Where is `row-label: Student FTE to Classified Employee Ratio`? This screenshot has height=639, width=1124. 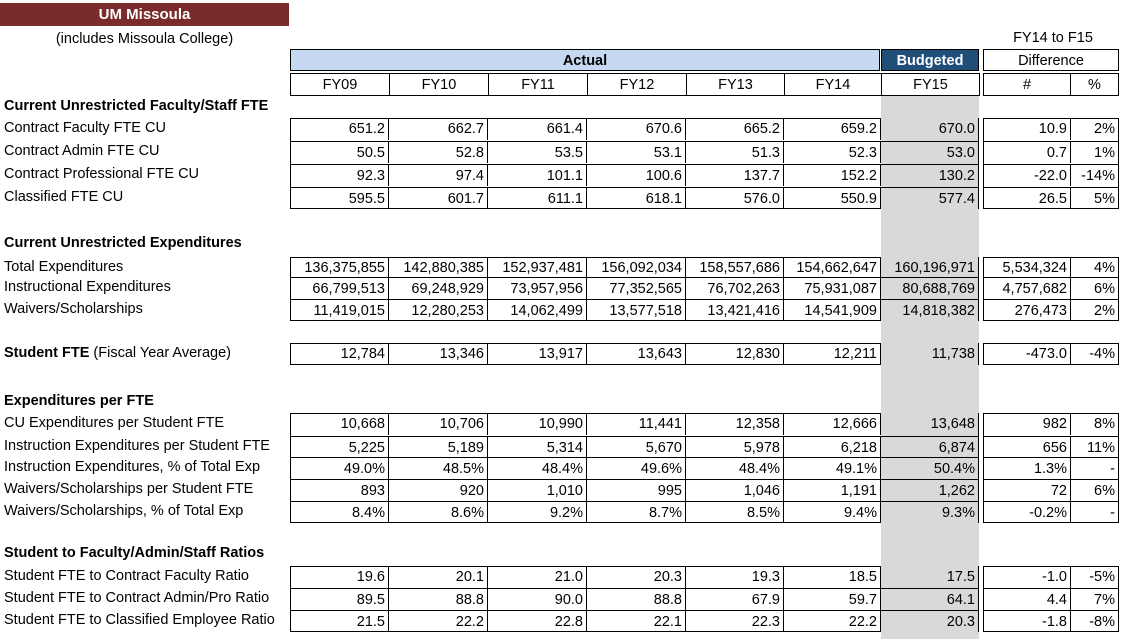 row-label: Student FTE to Classified Employee Ratio is located at coordinates (139, 620).